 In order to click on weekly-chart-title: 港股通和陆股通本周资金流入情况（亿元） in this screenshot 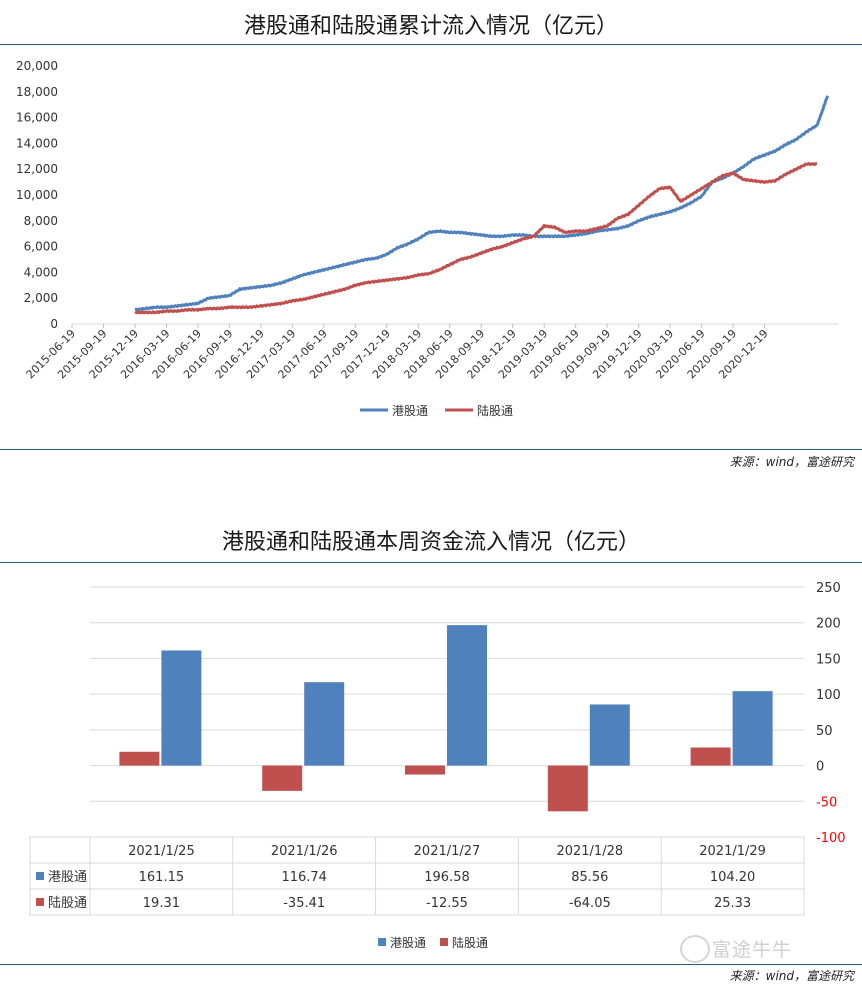, I will do `click(430, 542)`.